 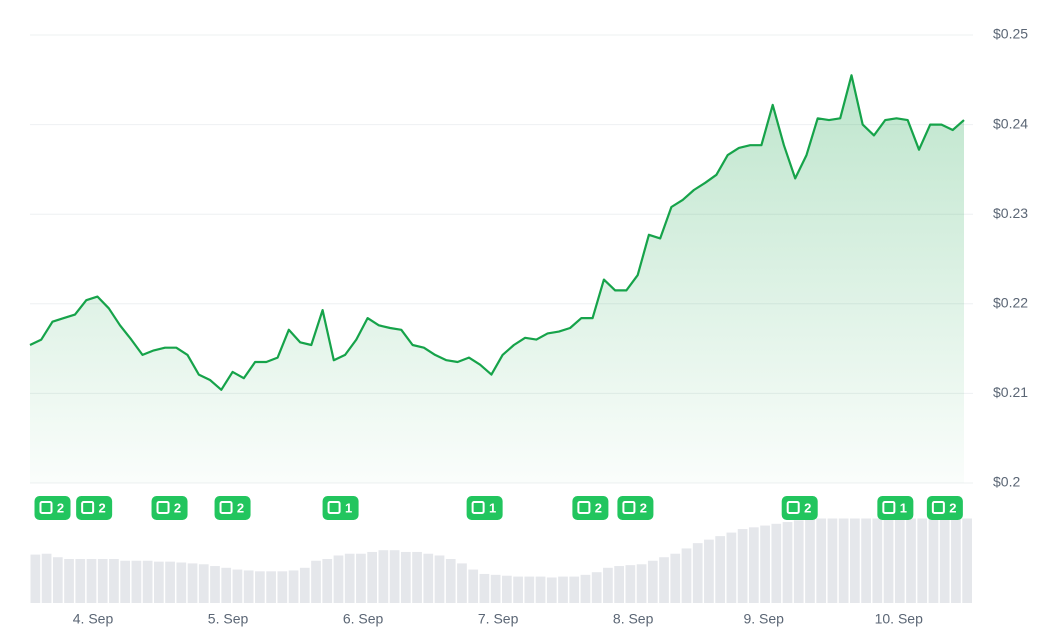 I want to click on x-tick-label: 10. Sep, so click(x=899, y=619).